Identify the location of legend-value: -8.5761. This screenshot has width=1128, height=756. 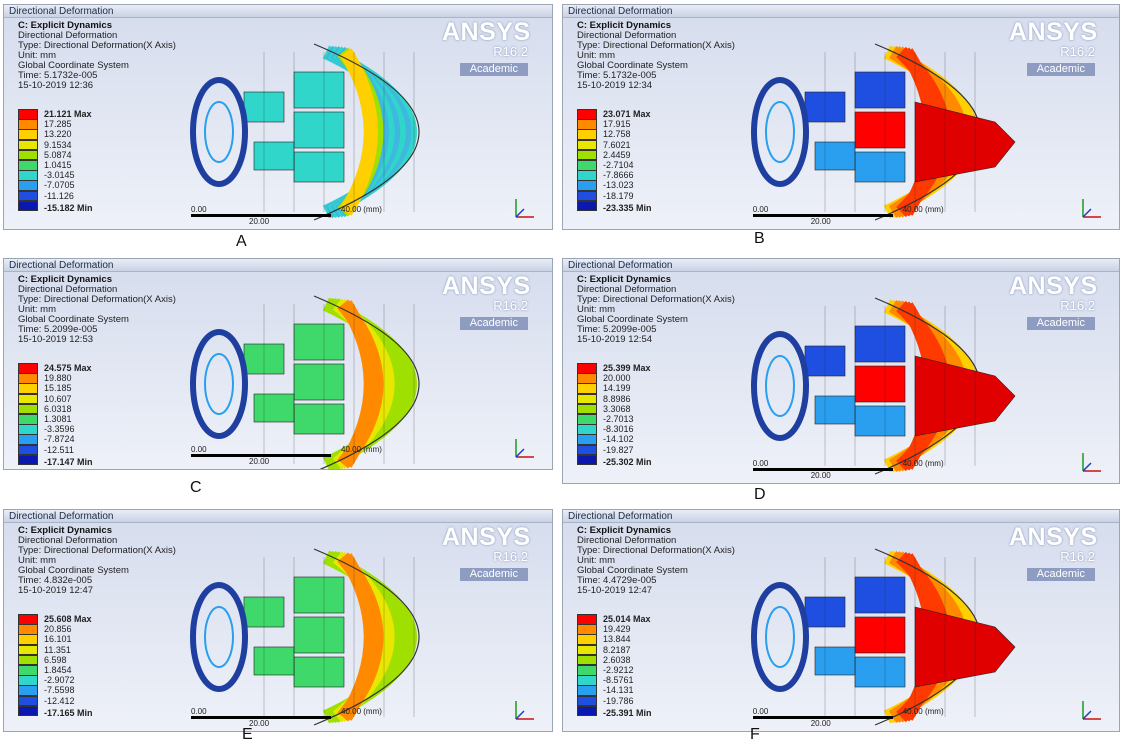
(618, 680).